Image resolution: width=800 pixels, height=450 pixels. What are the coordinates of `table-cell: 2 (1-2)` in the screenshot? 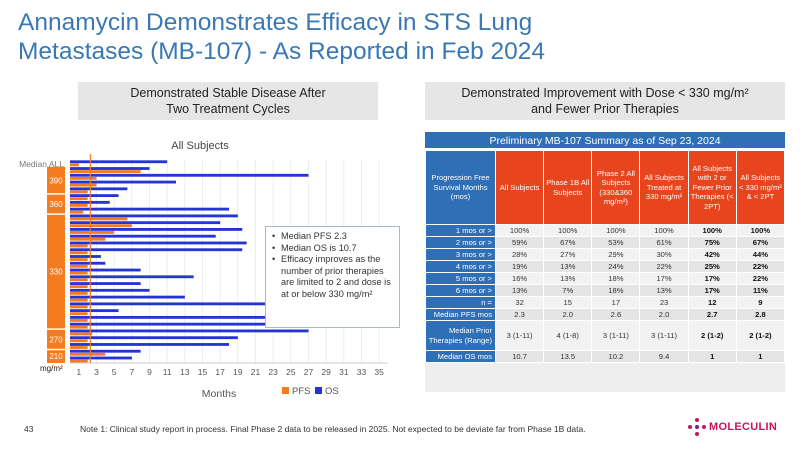 It's located at (712, 335).